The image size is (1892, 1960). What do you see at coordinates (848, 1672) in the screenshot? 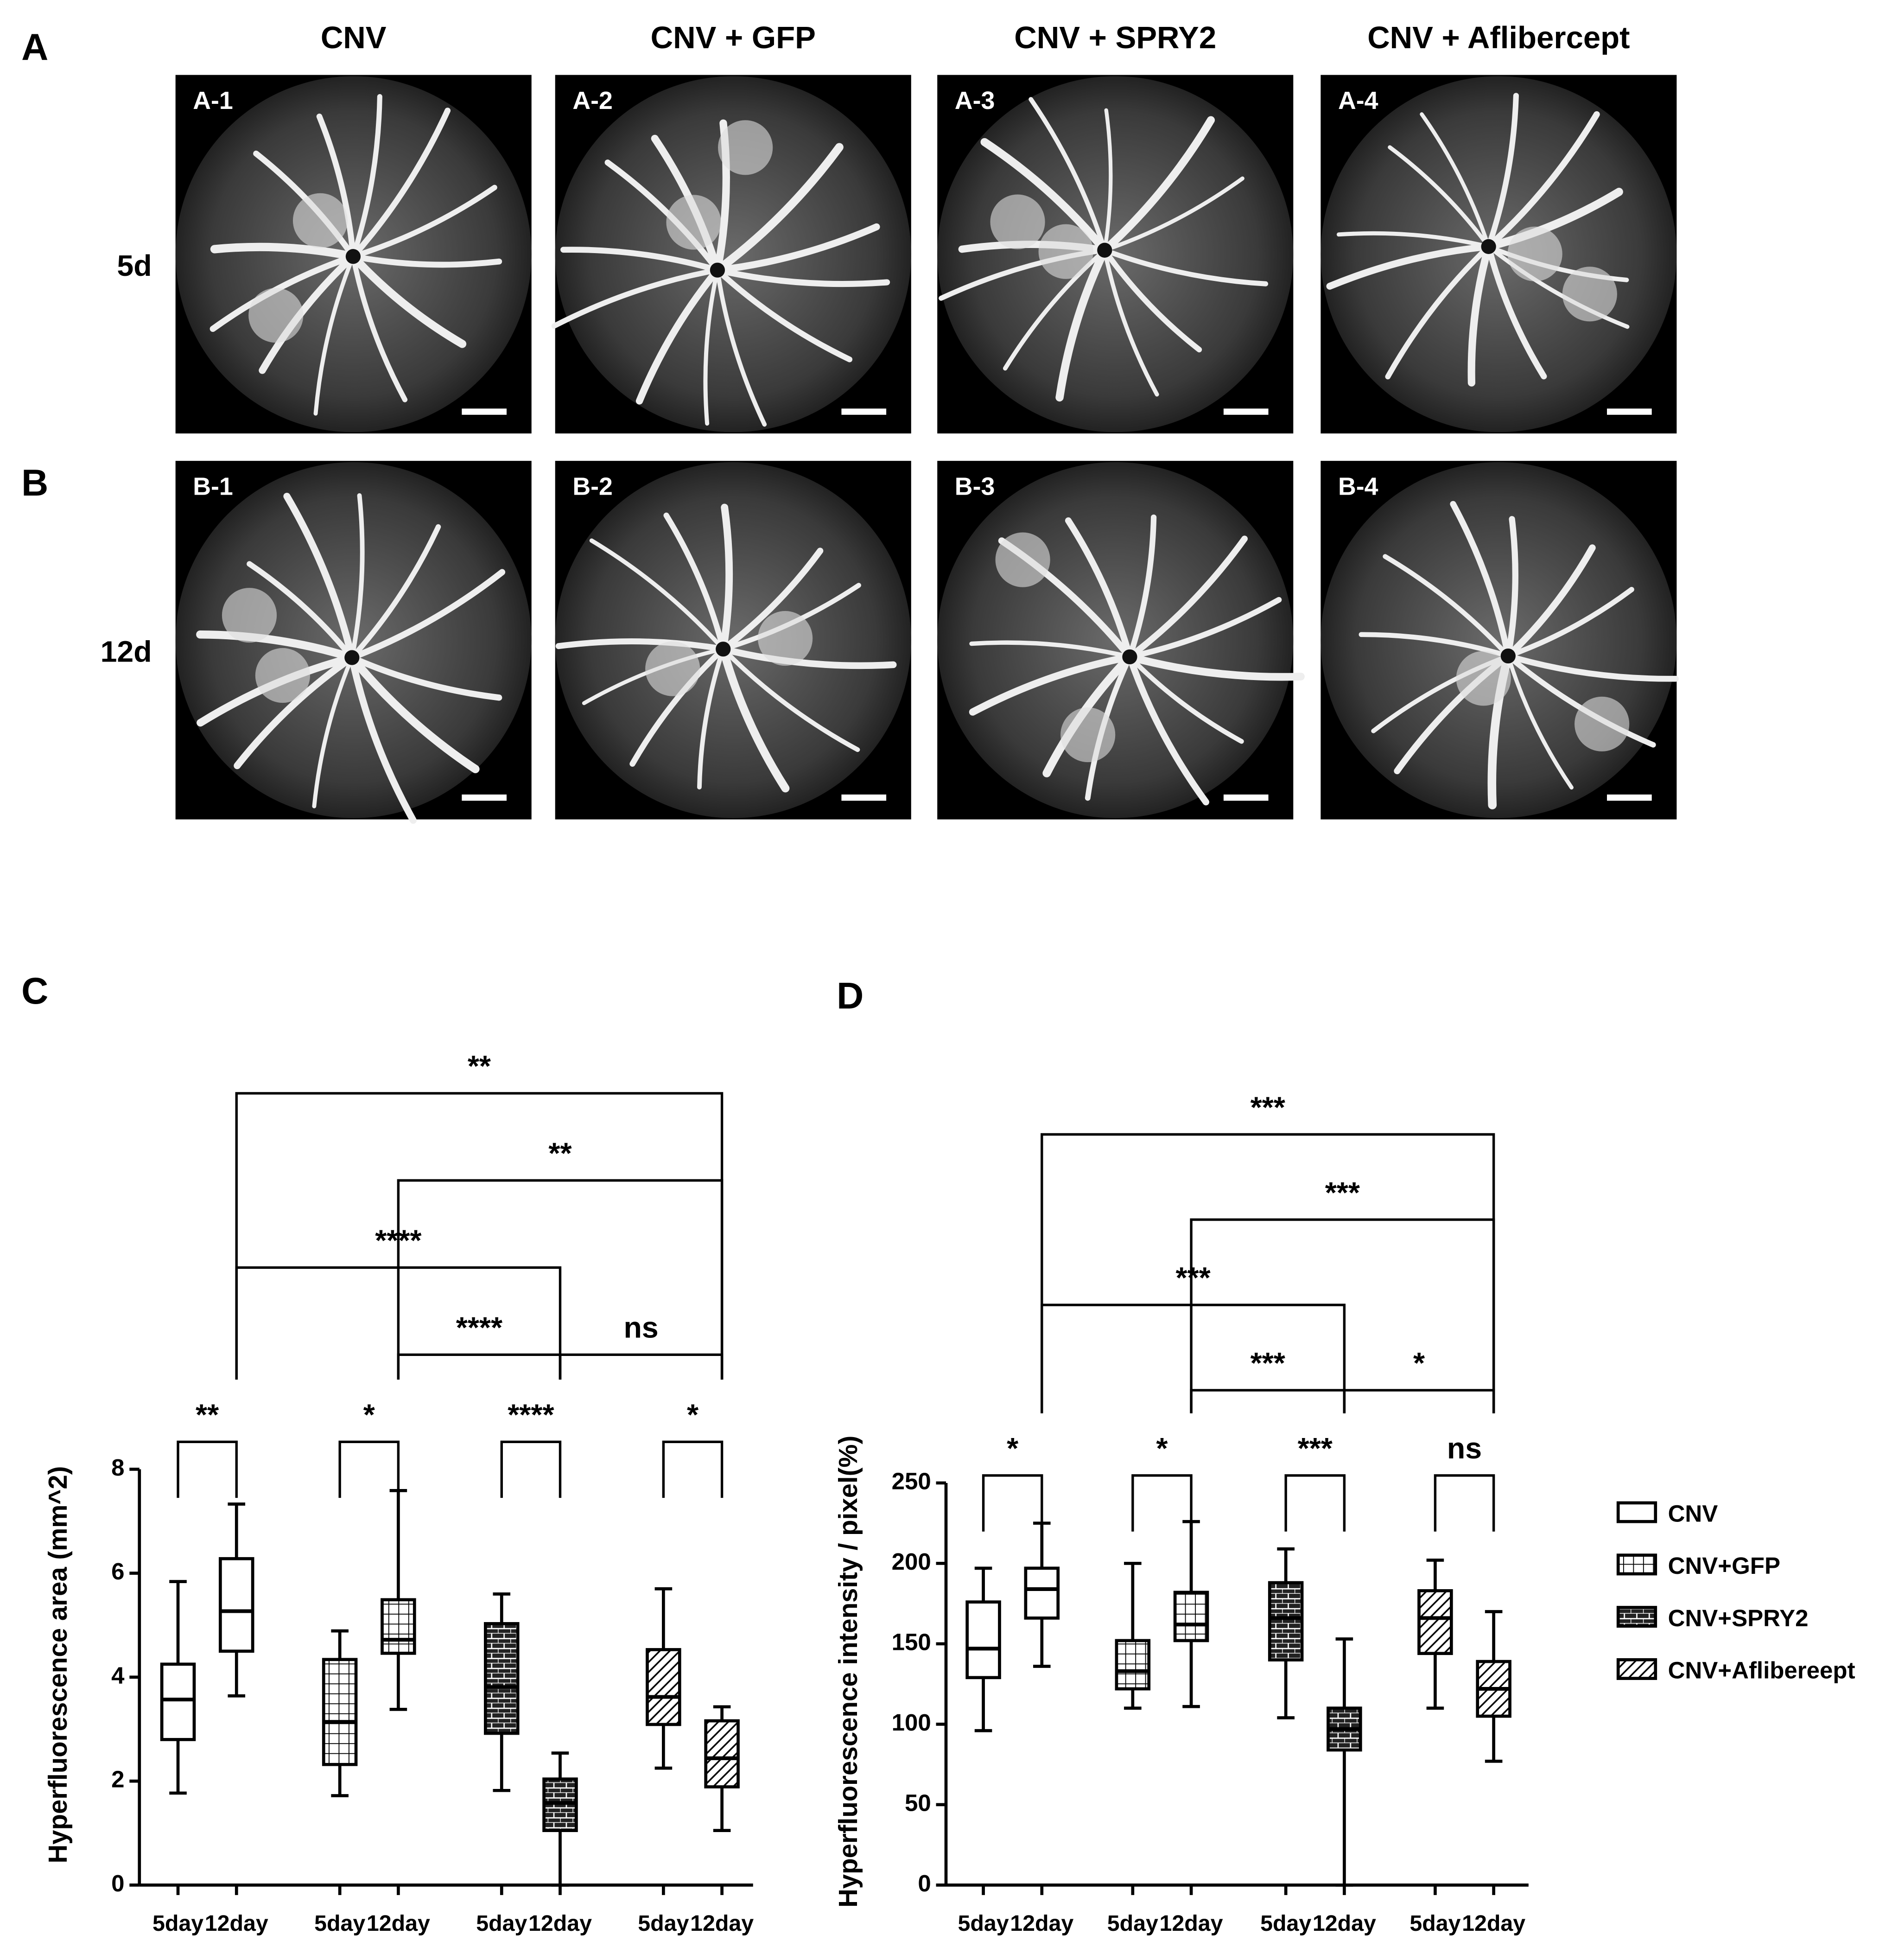
I see `y-axis-label: Hyperfluorescence intensity / pixel(%)` at bounding box center [848, 1672].